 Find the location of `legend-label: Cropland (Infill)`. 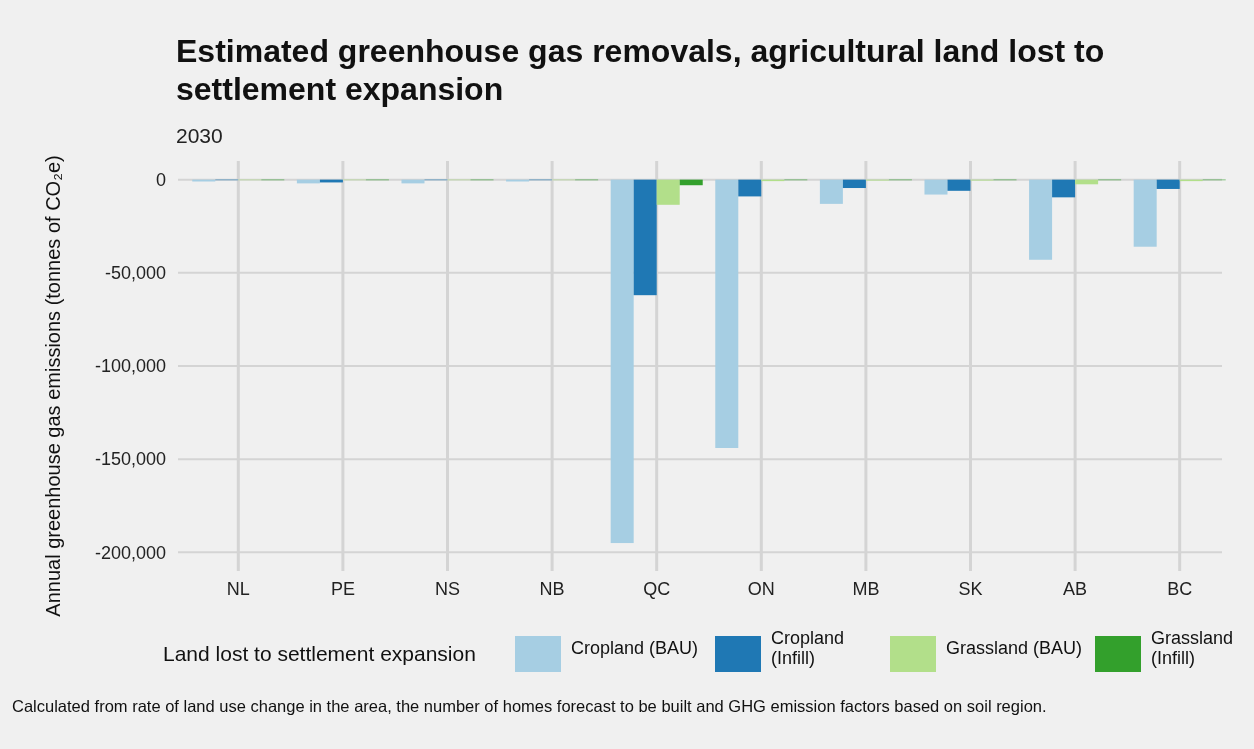

legend-label: Cropland (Infill) is located at coordinates (808, 648).